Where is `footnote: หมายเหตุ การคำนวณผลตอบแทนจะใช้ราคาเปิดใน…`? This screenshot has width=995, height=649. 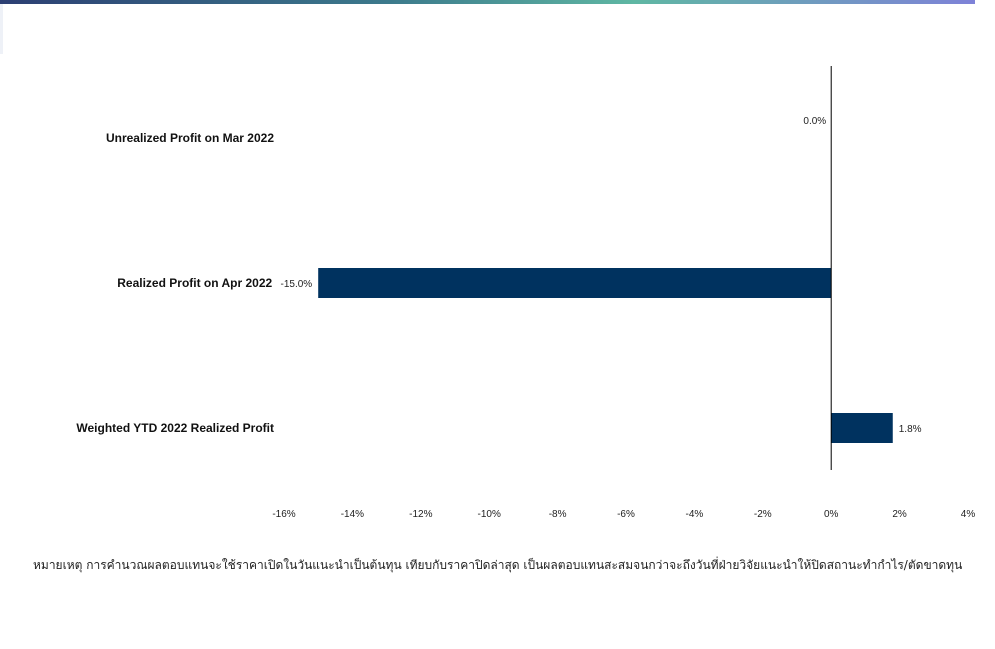 footnote: หมายเหตุ การคำนวณผลตอบแทนจะใช้ราคาเปิดใน… is located at coordinates (498, 565).